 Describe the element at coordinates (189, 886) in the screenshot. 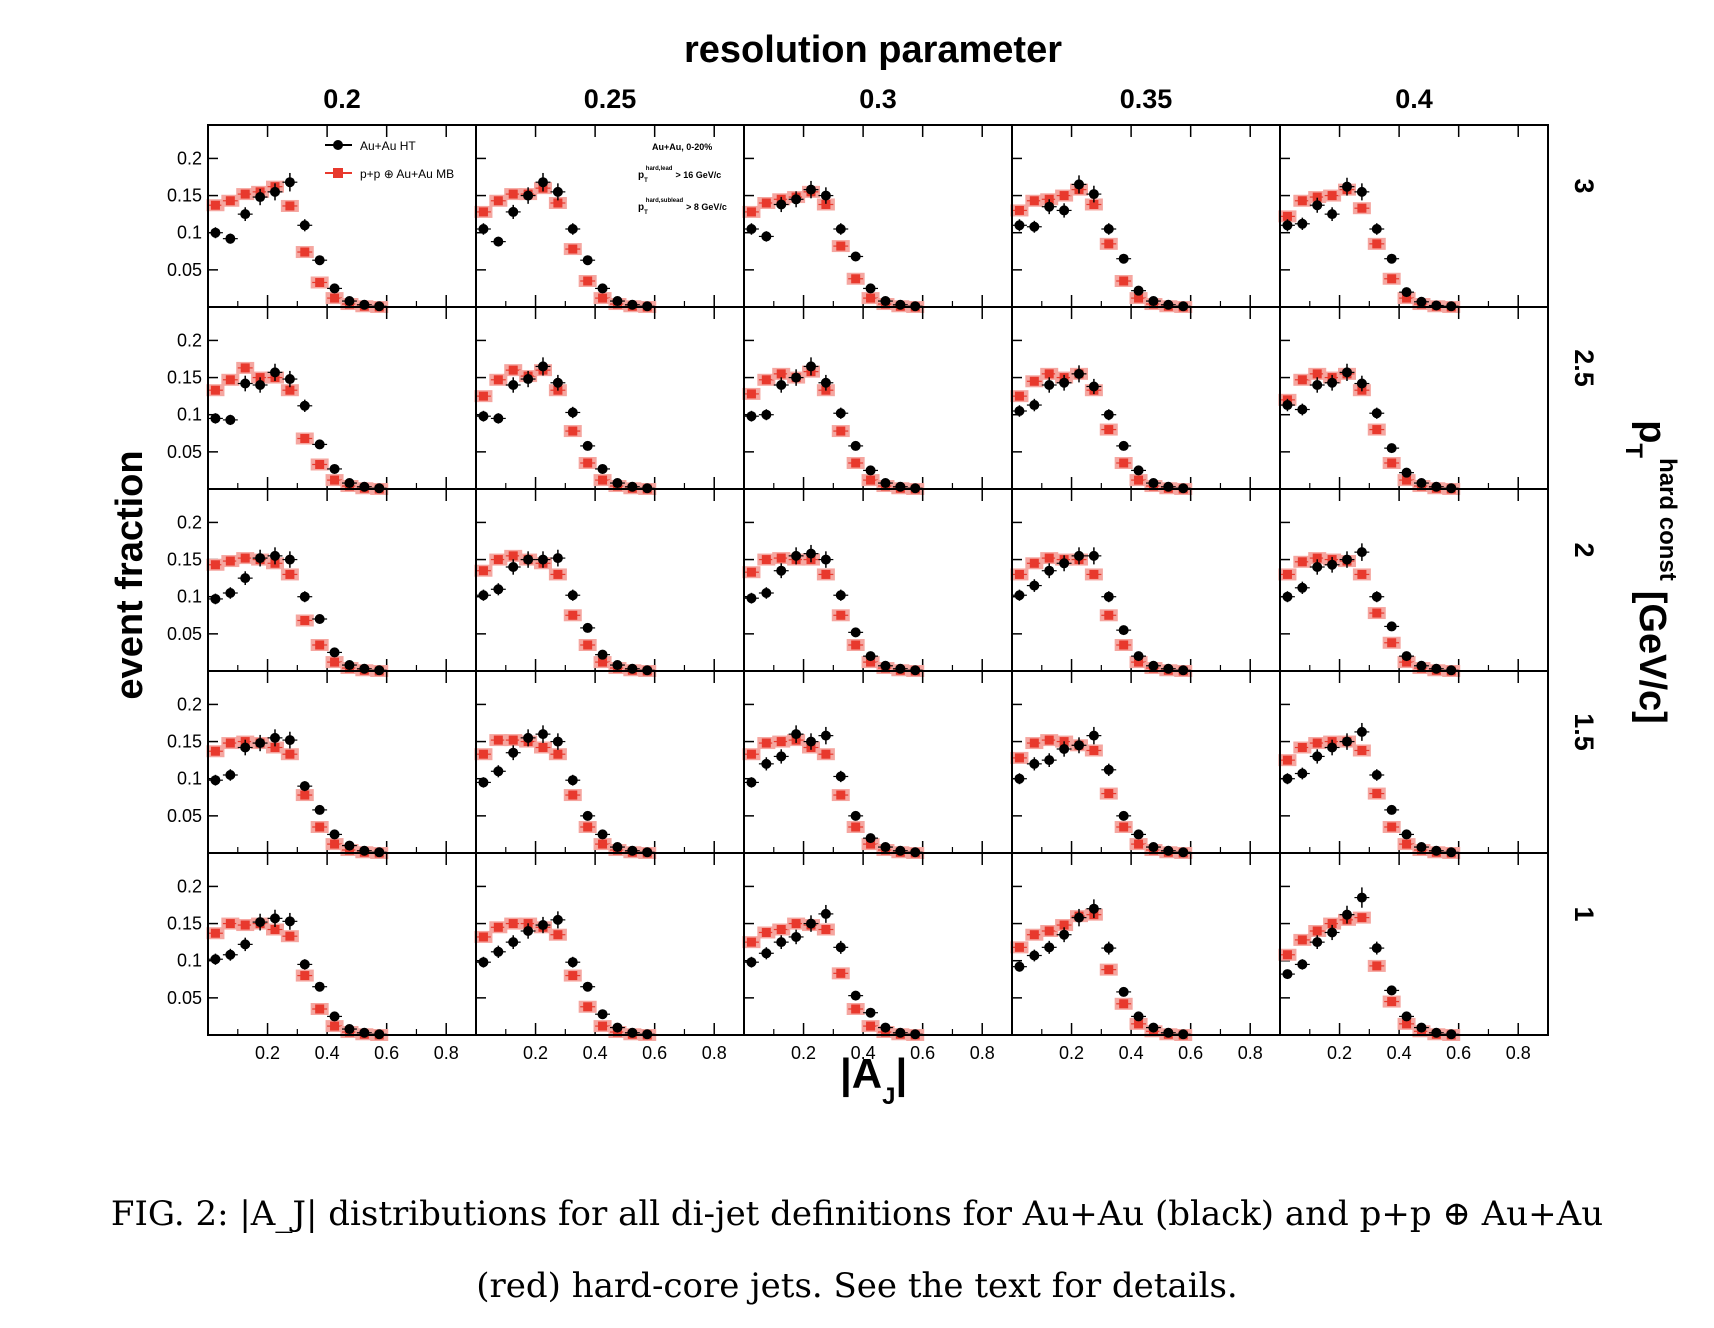

I see `y-tick-label: 0.2` at that location.